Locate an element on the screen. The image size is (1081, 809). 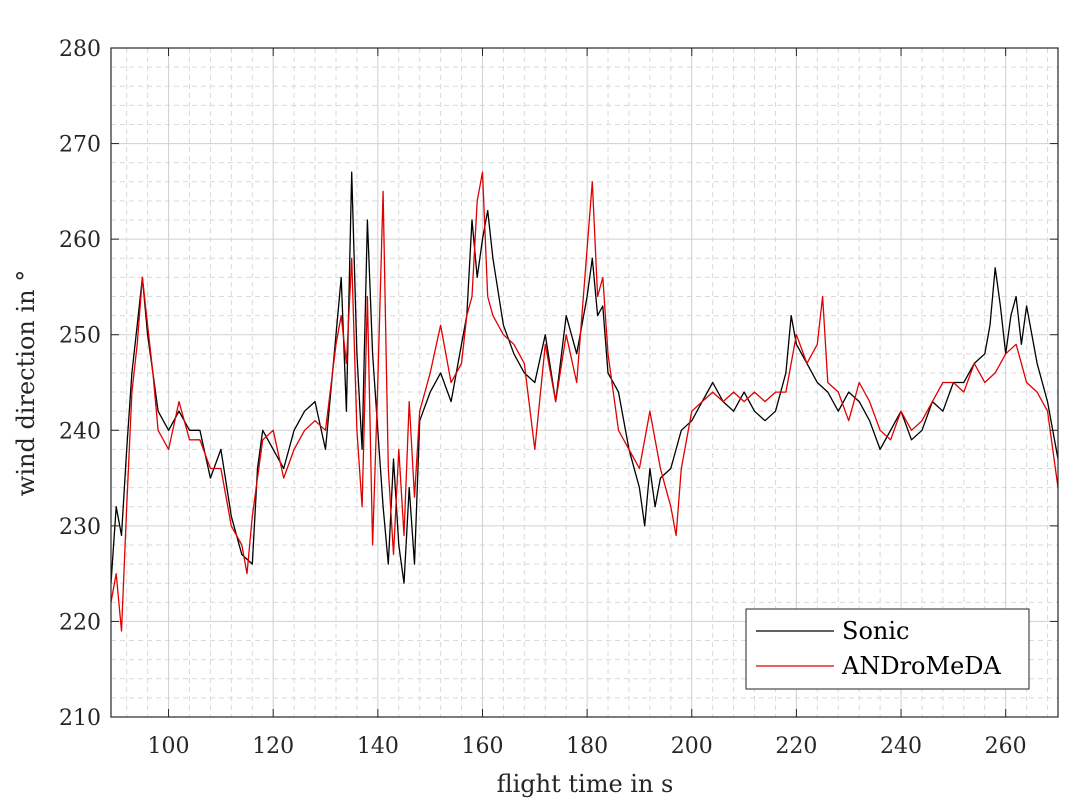
y-tick-label: 260 is located at coordinates (80, 240).